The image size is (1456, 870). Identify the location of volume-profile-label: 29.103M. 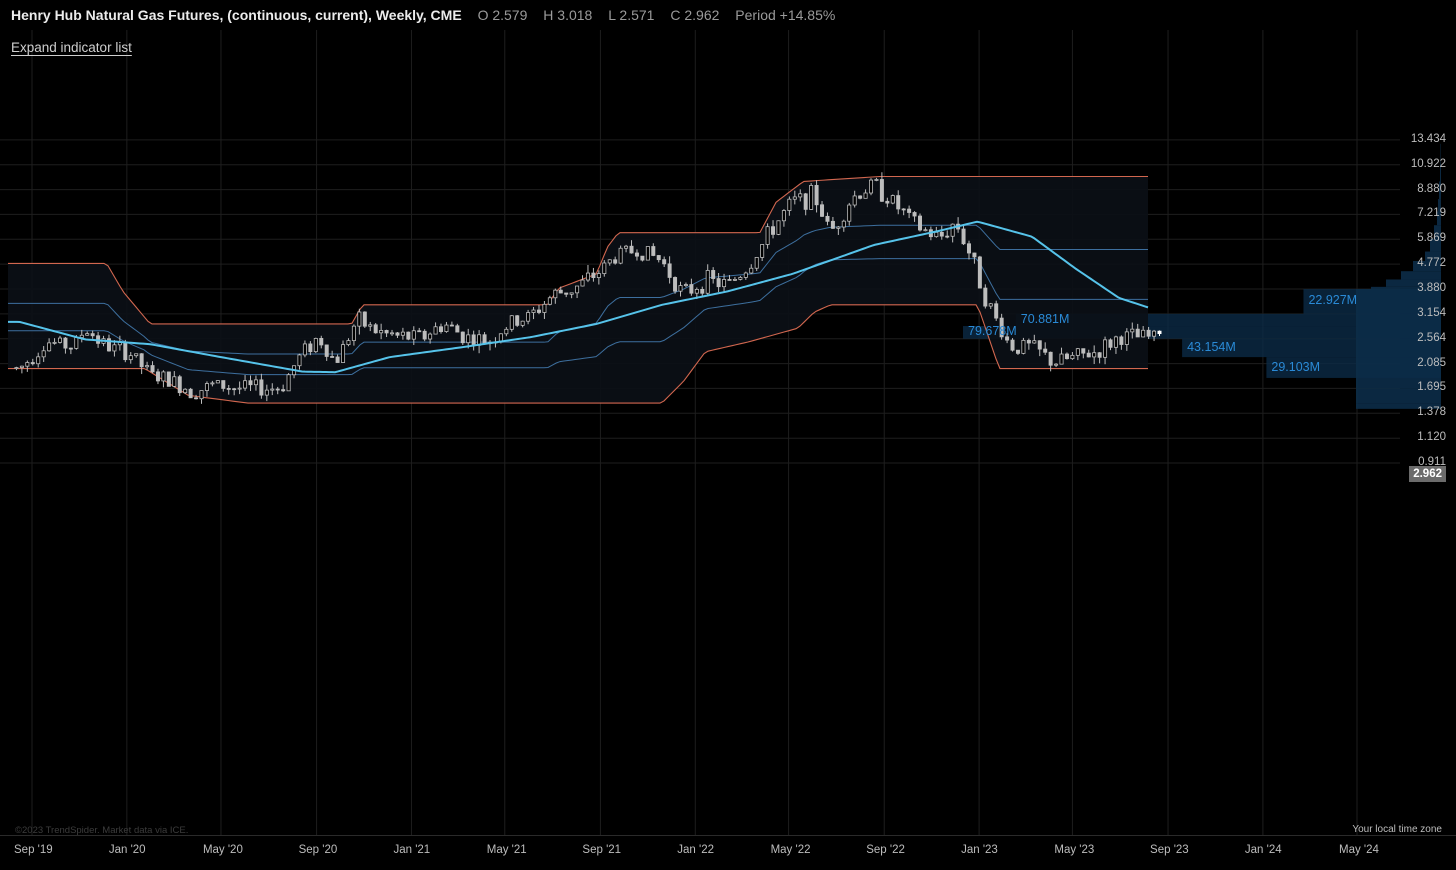
(1296, 366).